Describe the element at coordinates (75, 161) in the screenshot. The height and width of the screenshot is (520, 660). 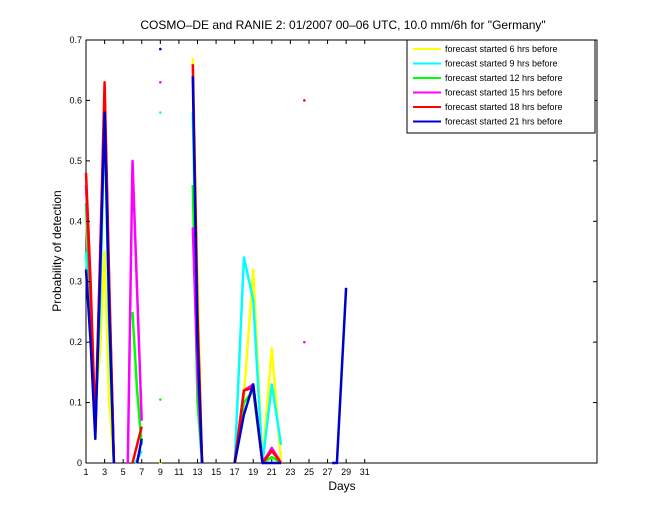
I see `y-tick-label: 0.5` at that location.